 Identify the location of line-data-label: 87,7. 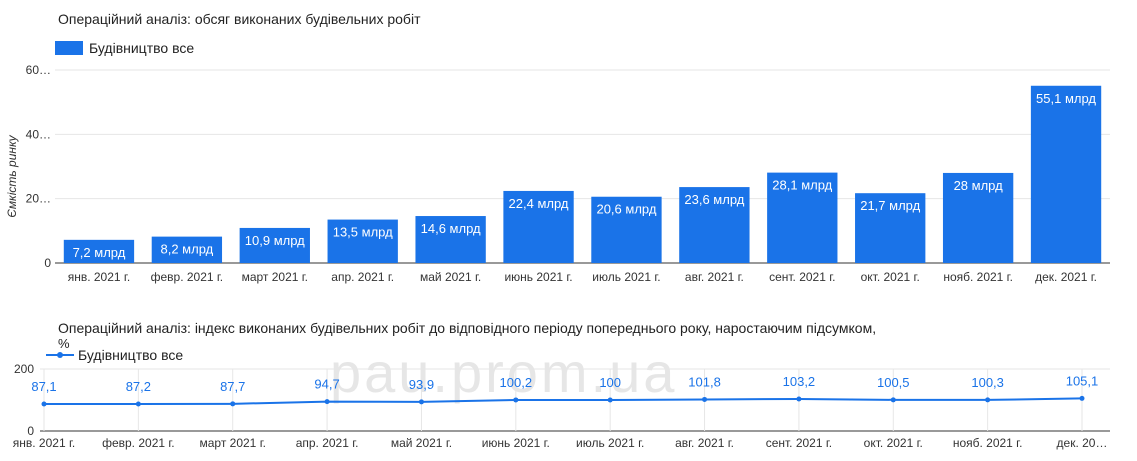
(232, 386).